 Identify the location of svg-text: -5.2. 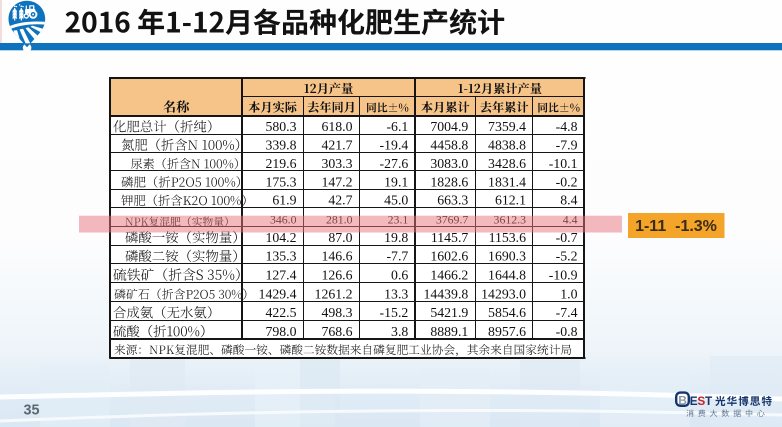
(567, 256).